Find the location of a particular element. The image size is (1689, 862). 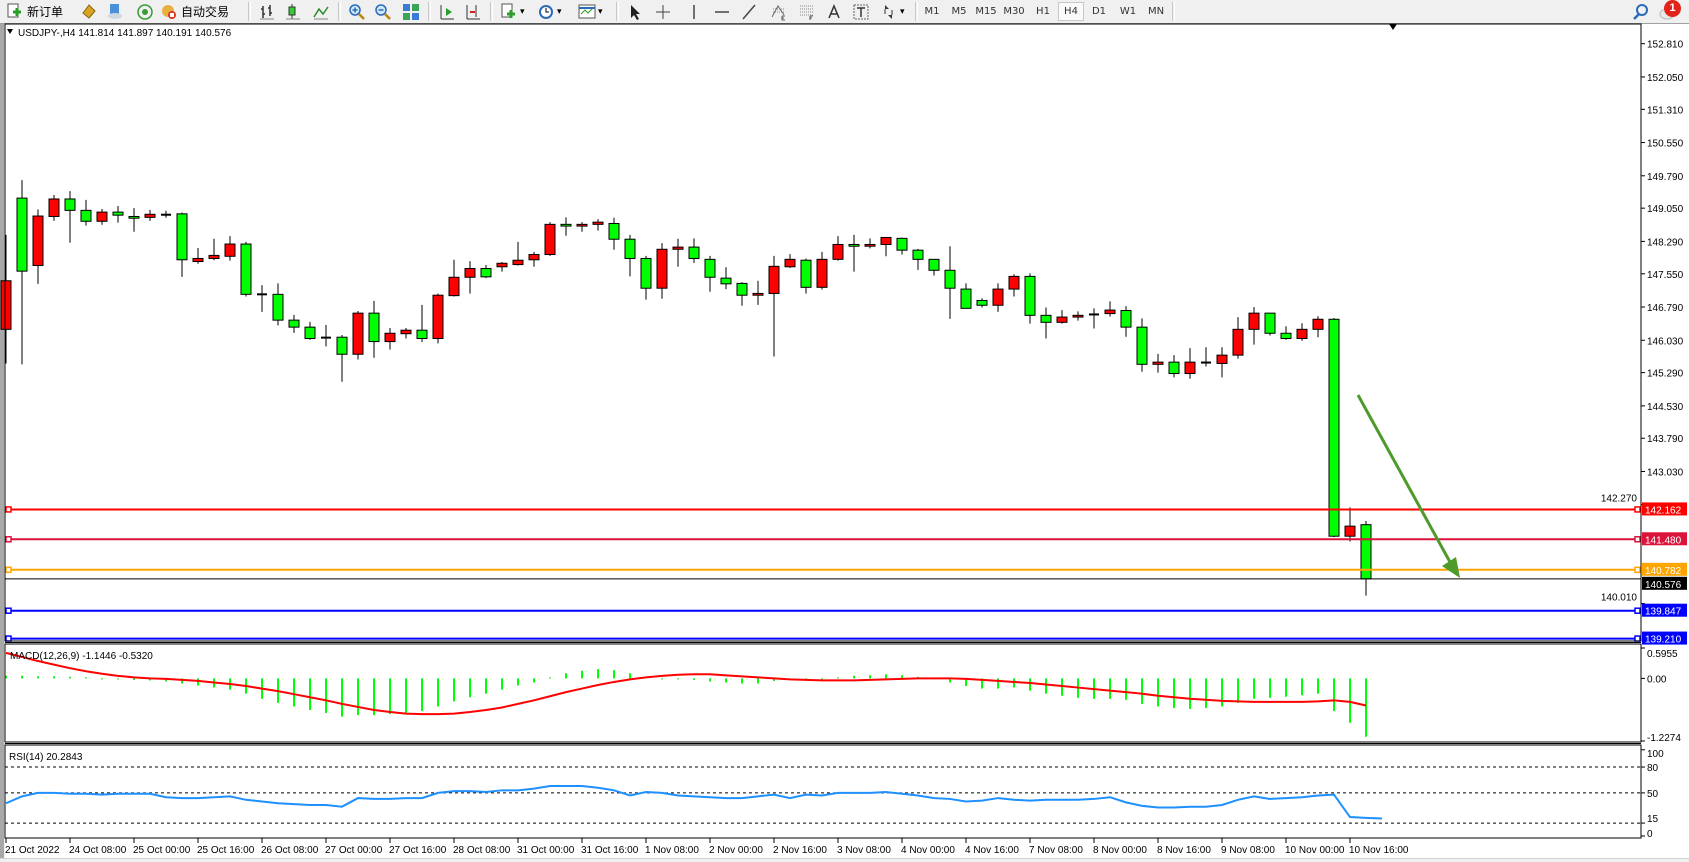

trendline-button is located at coordinates (749, 11).